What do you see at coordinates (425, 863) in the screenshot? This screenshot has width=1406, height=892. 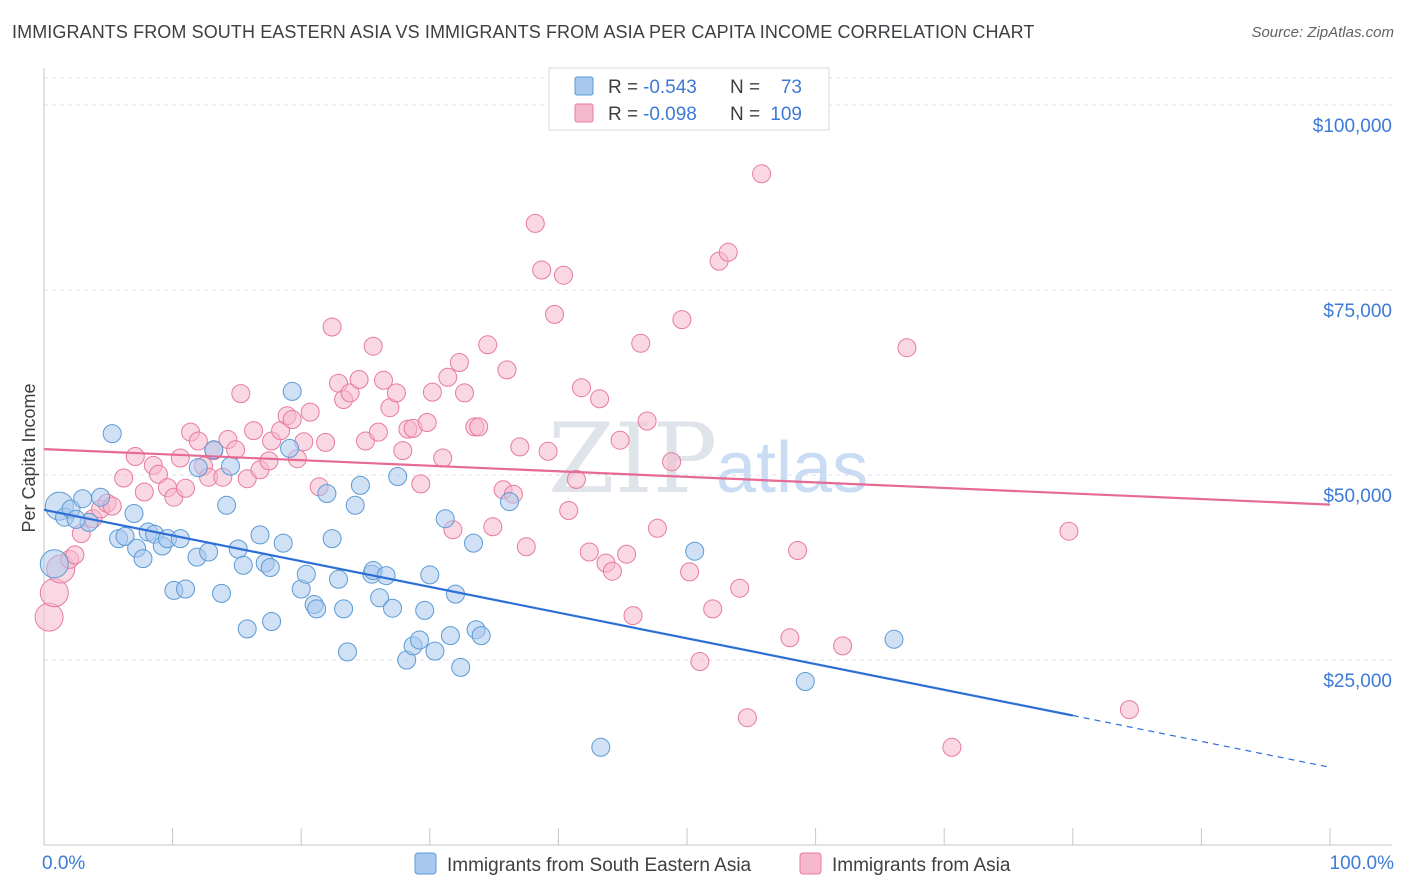 I see `bottom-legend-swatch-blue` at bounding box center [425, 863].